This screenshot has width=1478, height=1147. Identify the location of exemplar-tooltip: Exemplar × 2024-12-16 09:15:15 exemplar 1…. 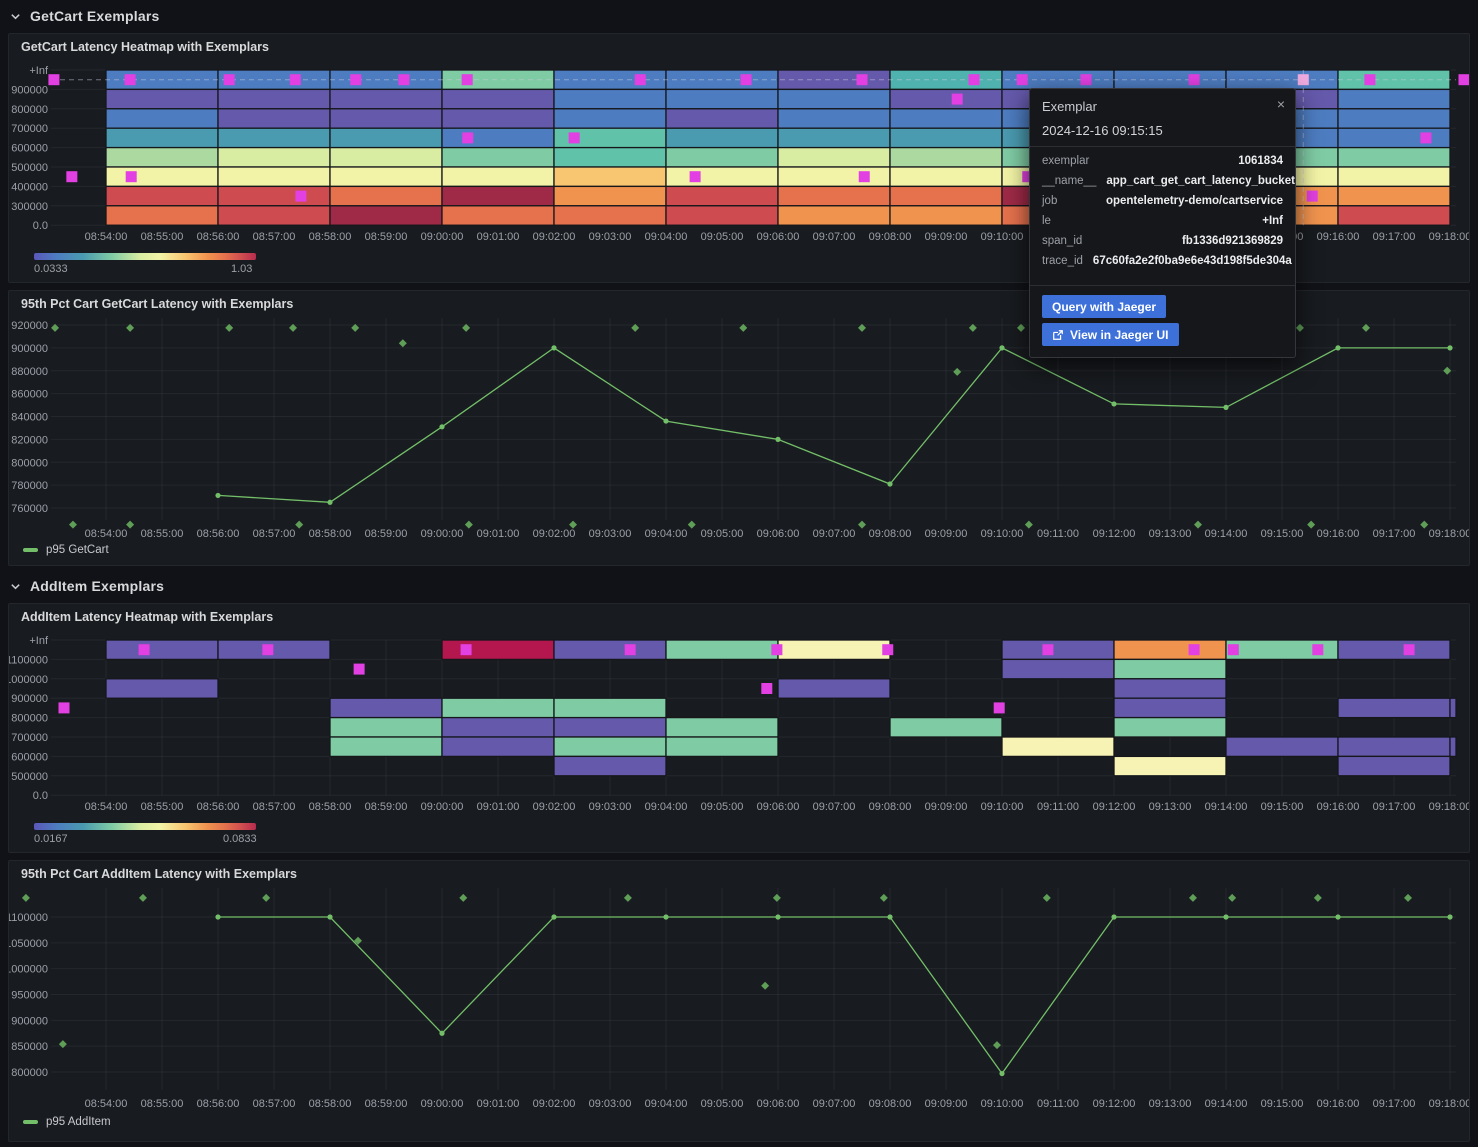
(1162, 223).